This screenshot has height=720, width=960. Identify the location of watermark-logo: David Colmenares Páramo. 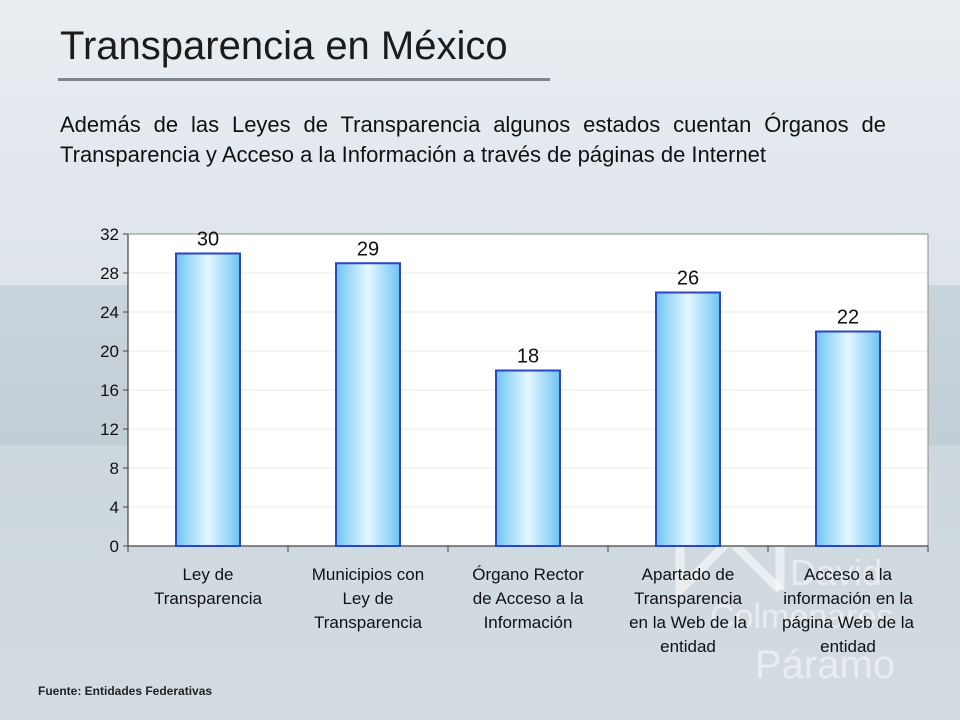
(785, 586).